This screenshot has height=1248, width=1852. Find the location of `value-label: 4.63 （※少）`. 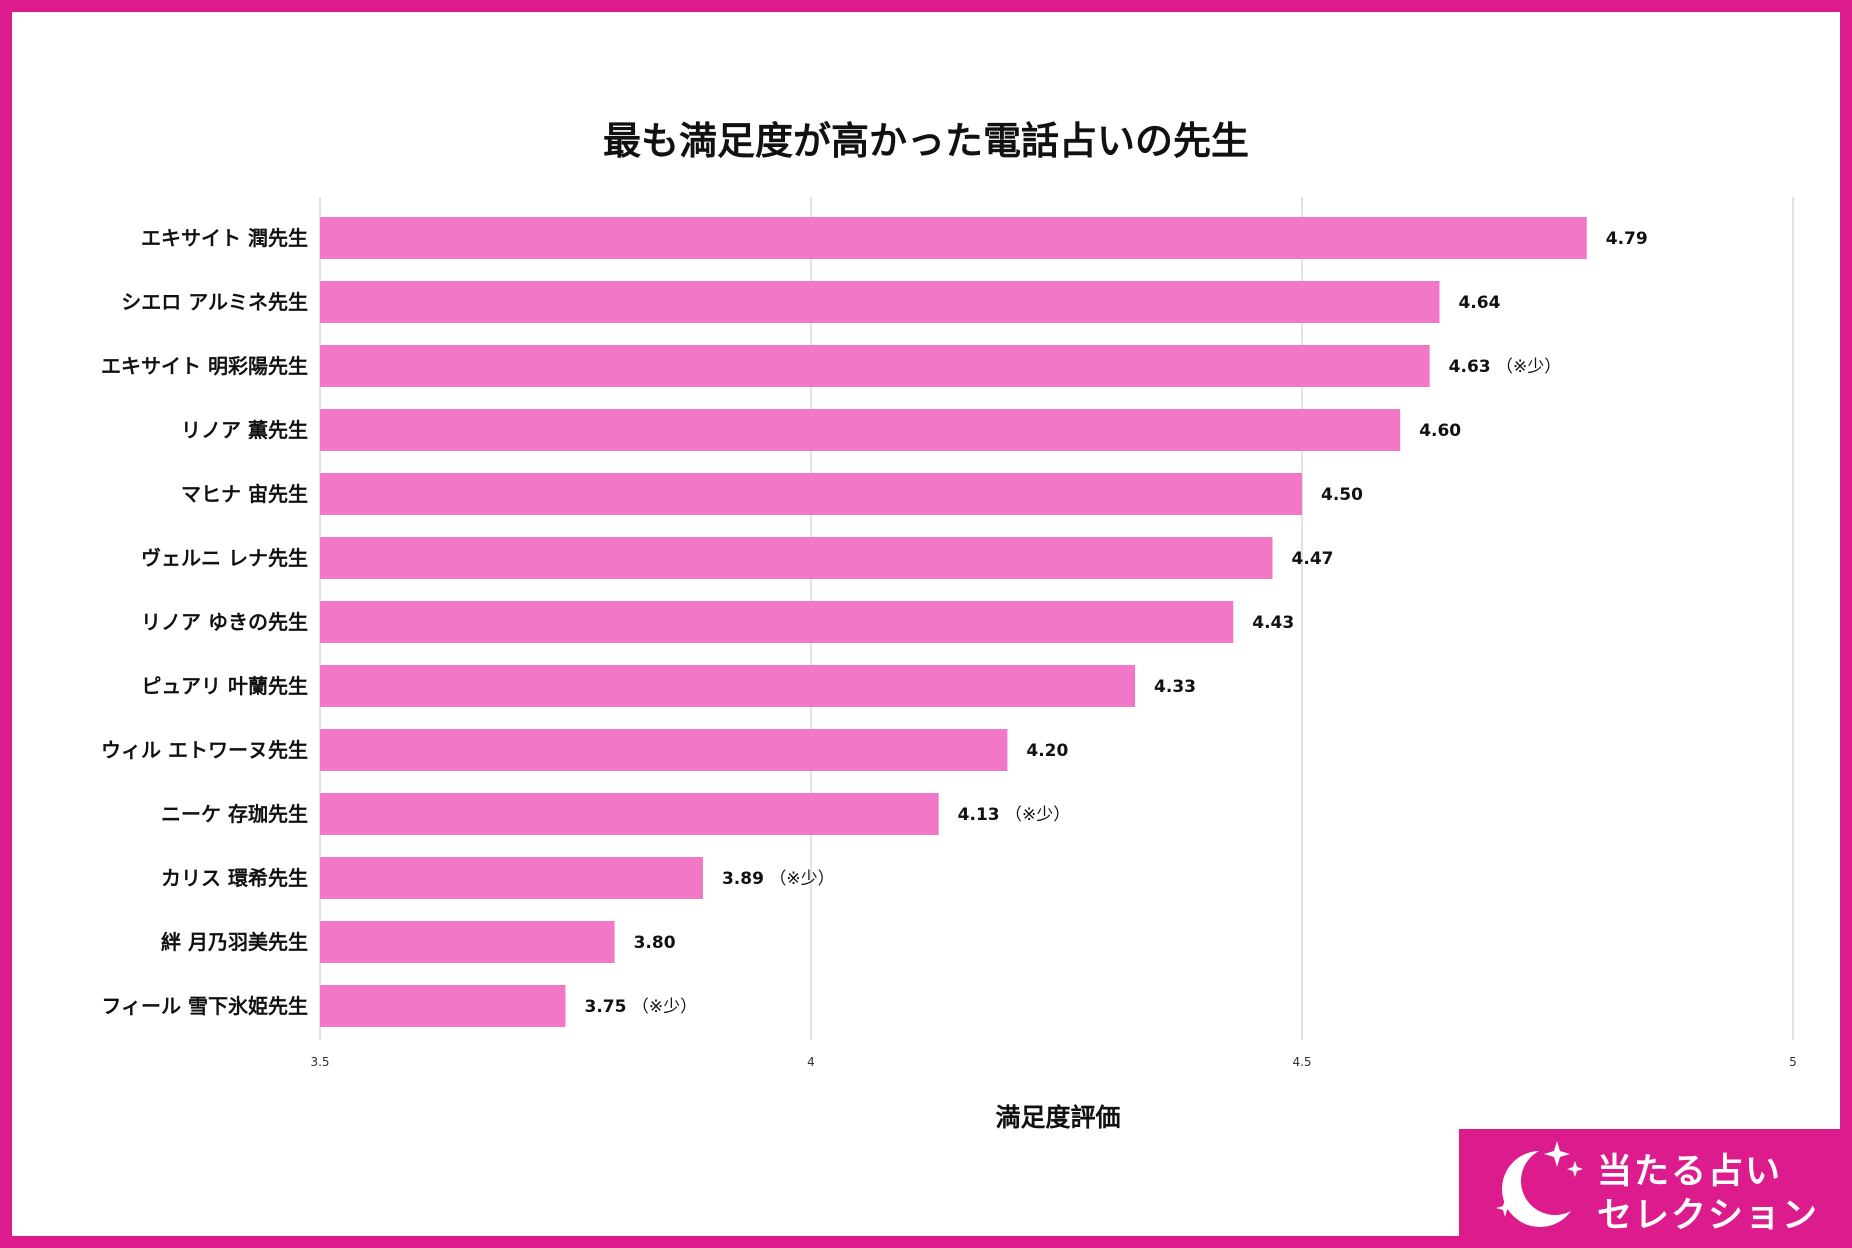

value-label: 4.63 （※少） is located at coordinates (1505, 367).